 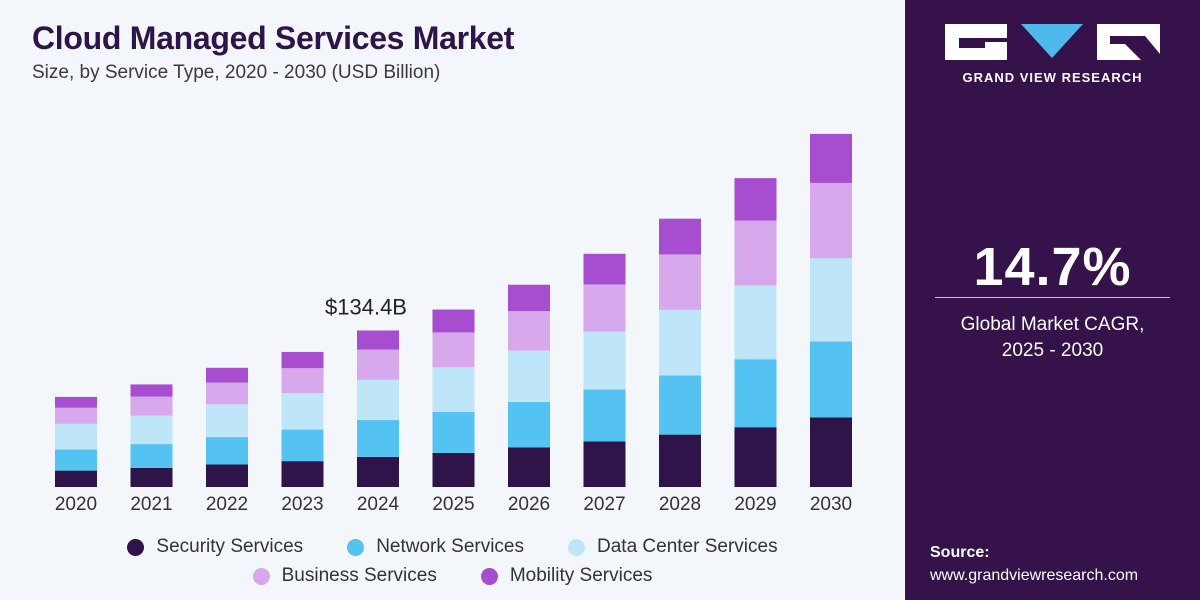 What do you see at coordinates (151, 477) in the screenshot?
I see `bar-segment-security-services-2021` at bounding box center [151, 477].